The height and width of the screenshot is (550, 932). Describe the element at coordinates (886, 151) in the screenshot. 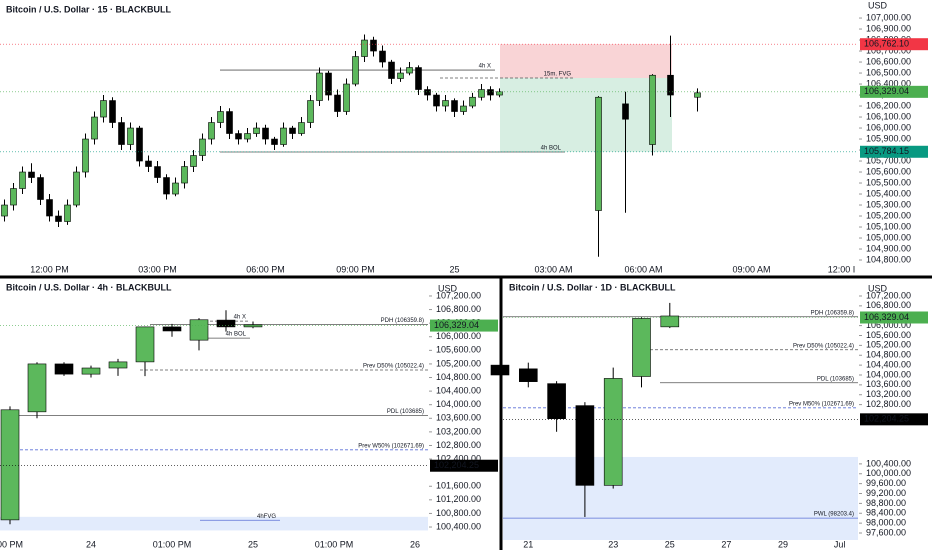

I see `price-label: 105,784.15` at that location.